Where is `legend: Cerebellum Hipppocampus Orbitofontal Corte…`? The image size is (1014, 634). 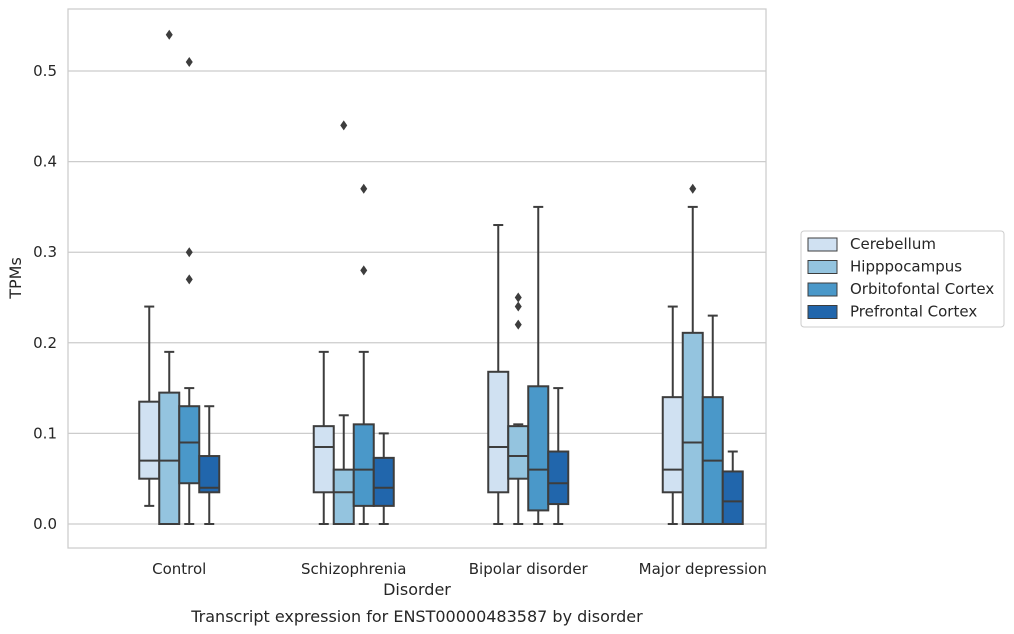
legend: Cerebellum Hipppocampus Orbitofontal Corte… is located at coordinates (902, 279).